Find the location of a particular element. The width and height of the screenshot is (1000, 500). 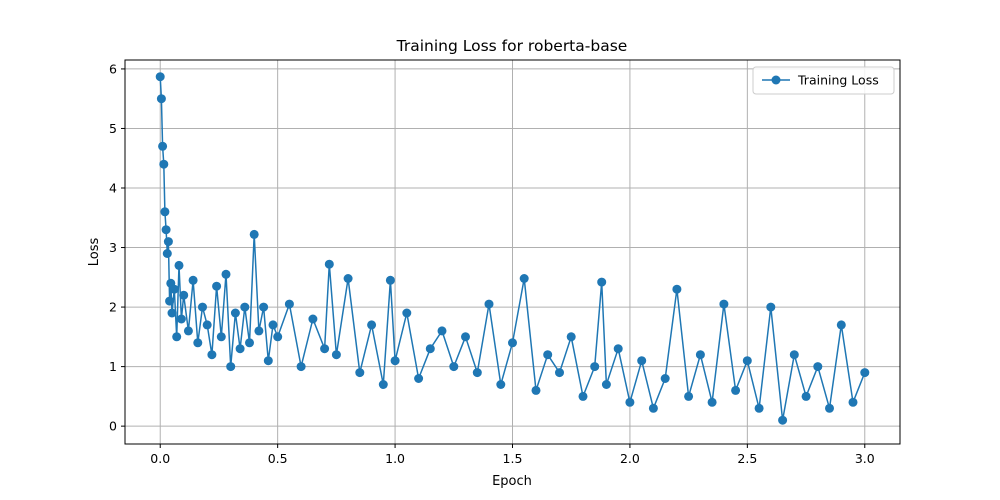

legend-box is located at coordinates (823, 80).